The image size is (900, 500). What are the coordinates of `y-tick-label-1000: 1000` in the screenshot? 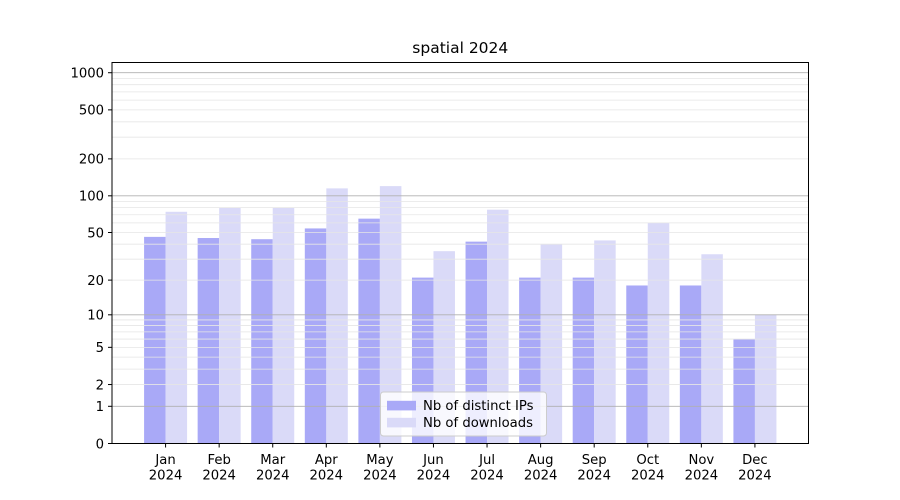 It's located at (87, 74).